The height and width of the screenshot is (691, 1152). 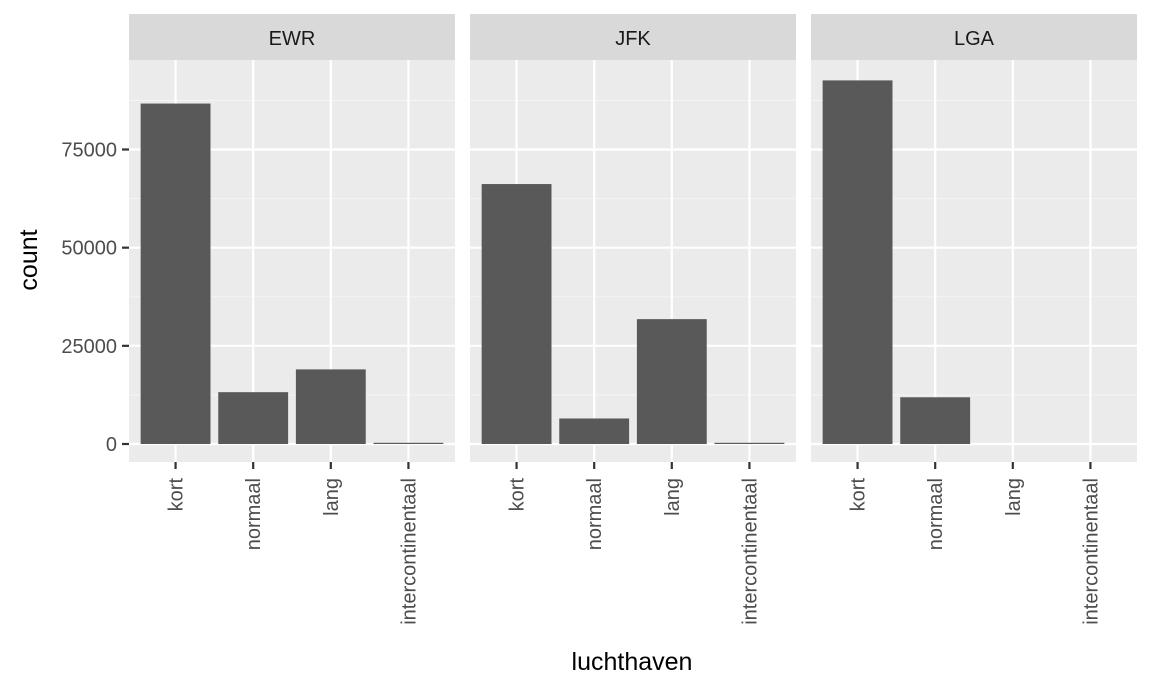 What do you see at coordinates (175, 274) in the screenshot?
I see `bar-ewr-kort` at bounding box center [175, 274].